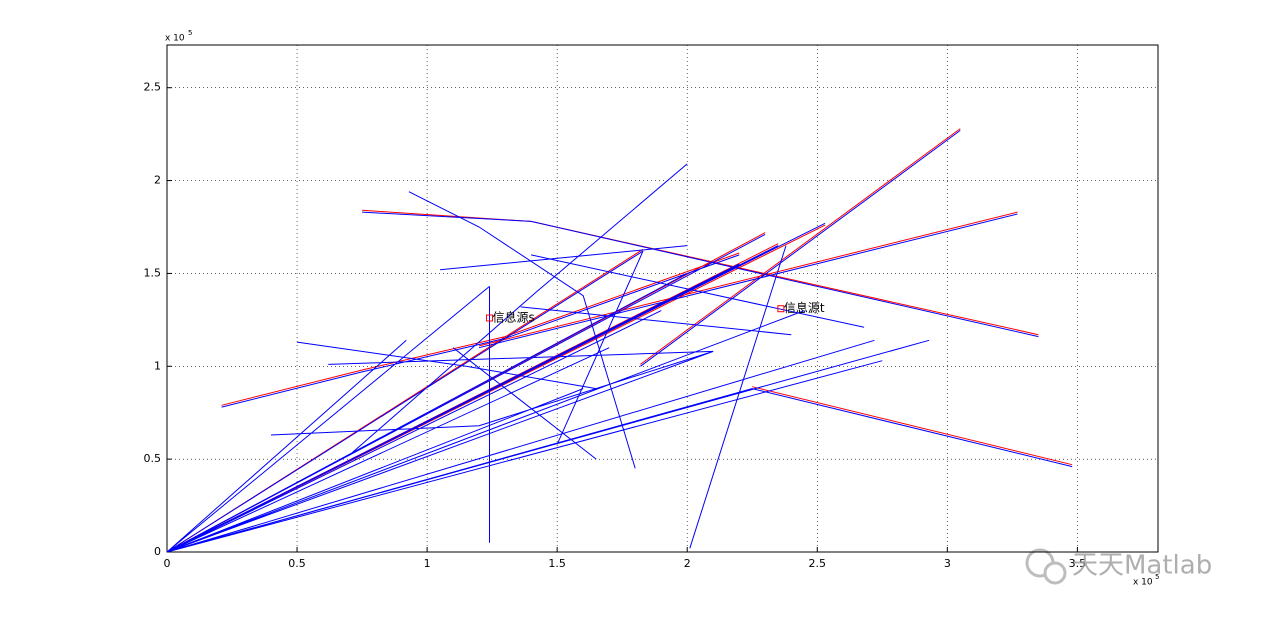 This screenshot has height=621, width=1280. I want to click on x-tick-label: 2, so click(687, 563).